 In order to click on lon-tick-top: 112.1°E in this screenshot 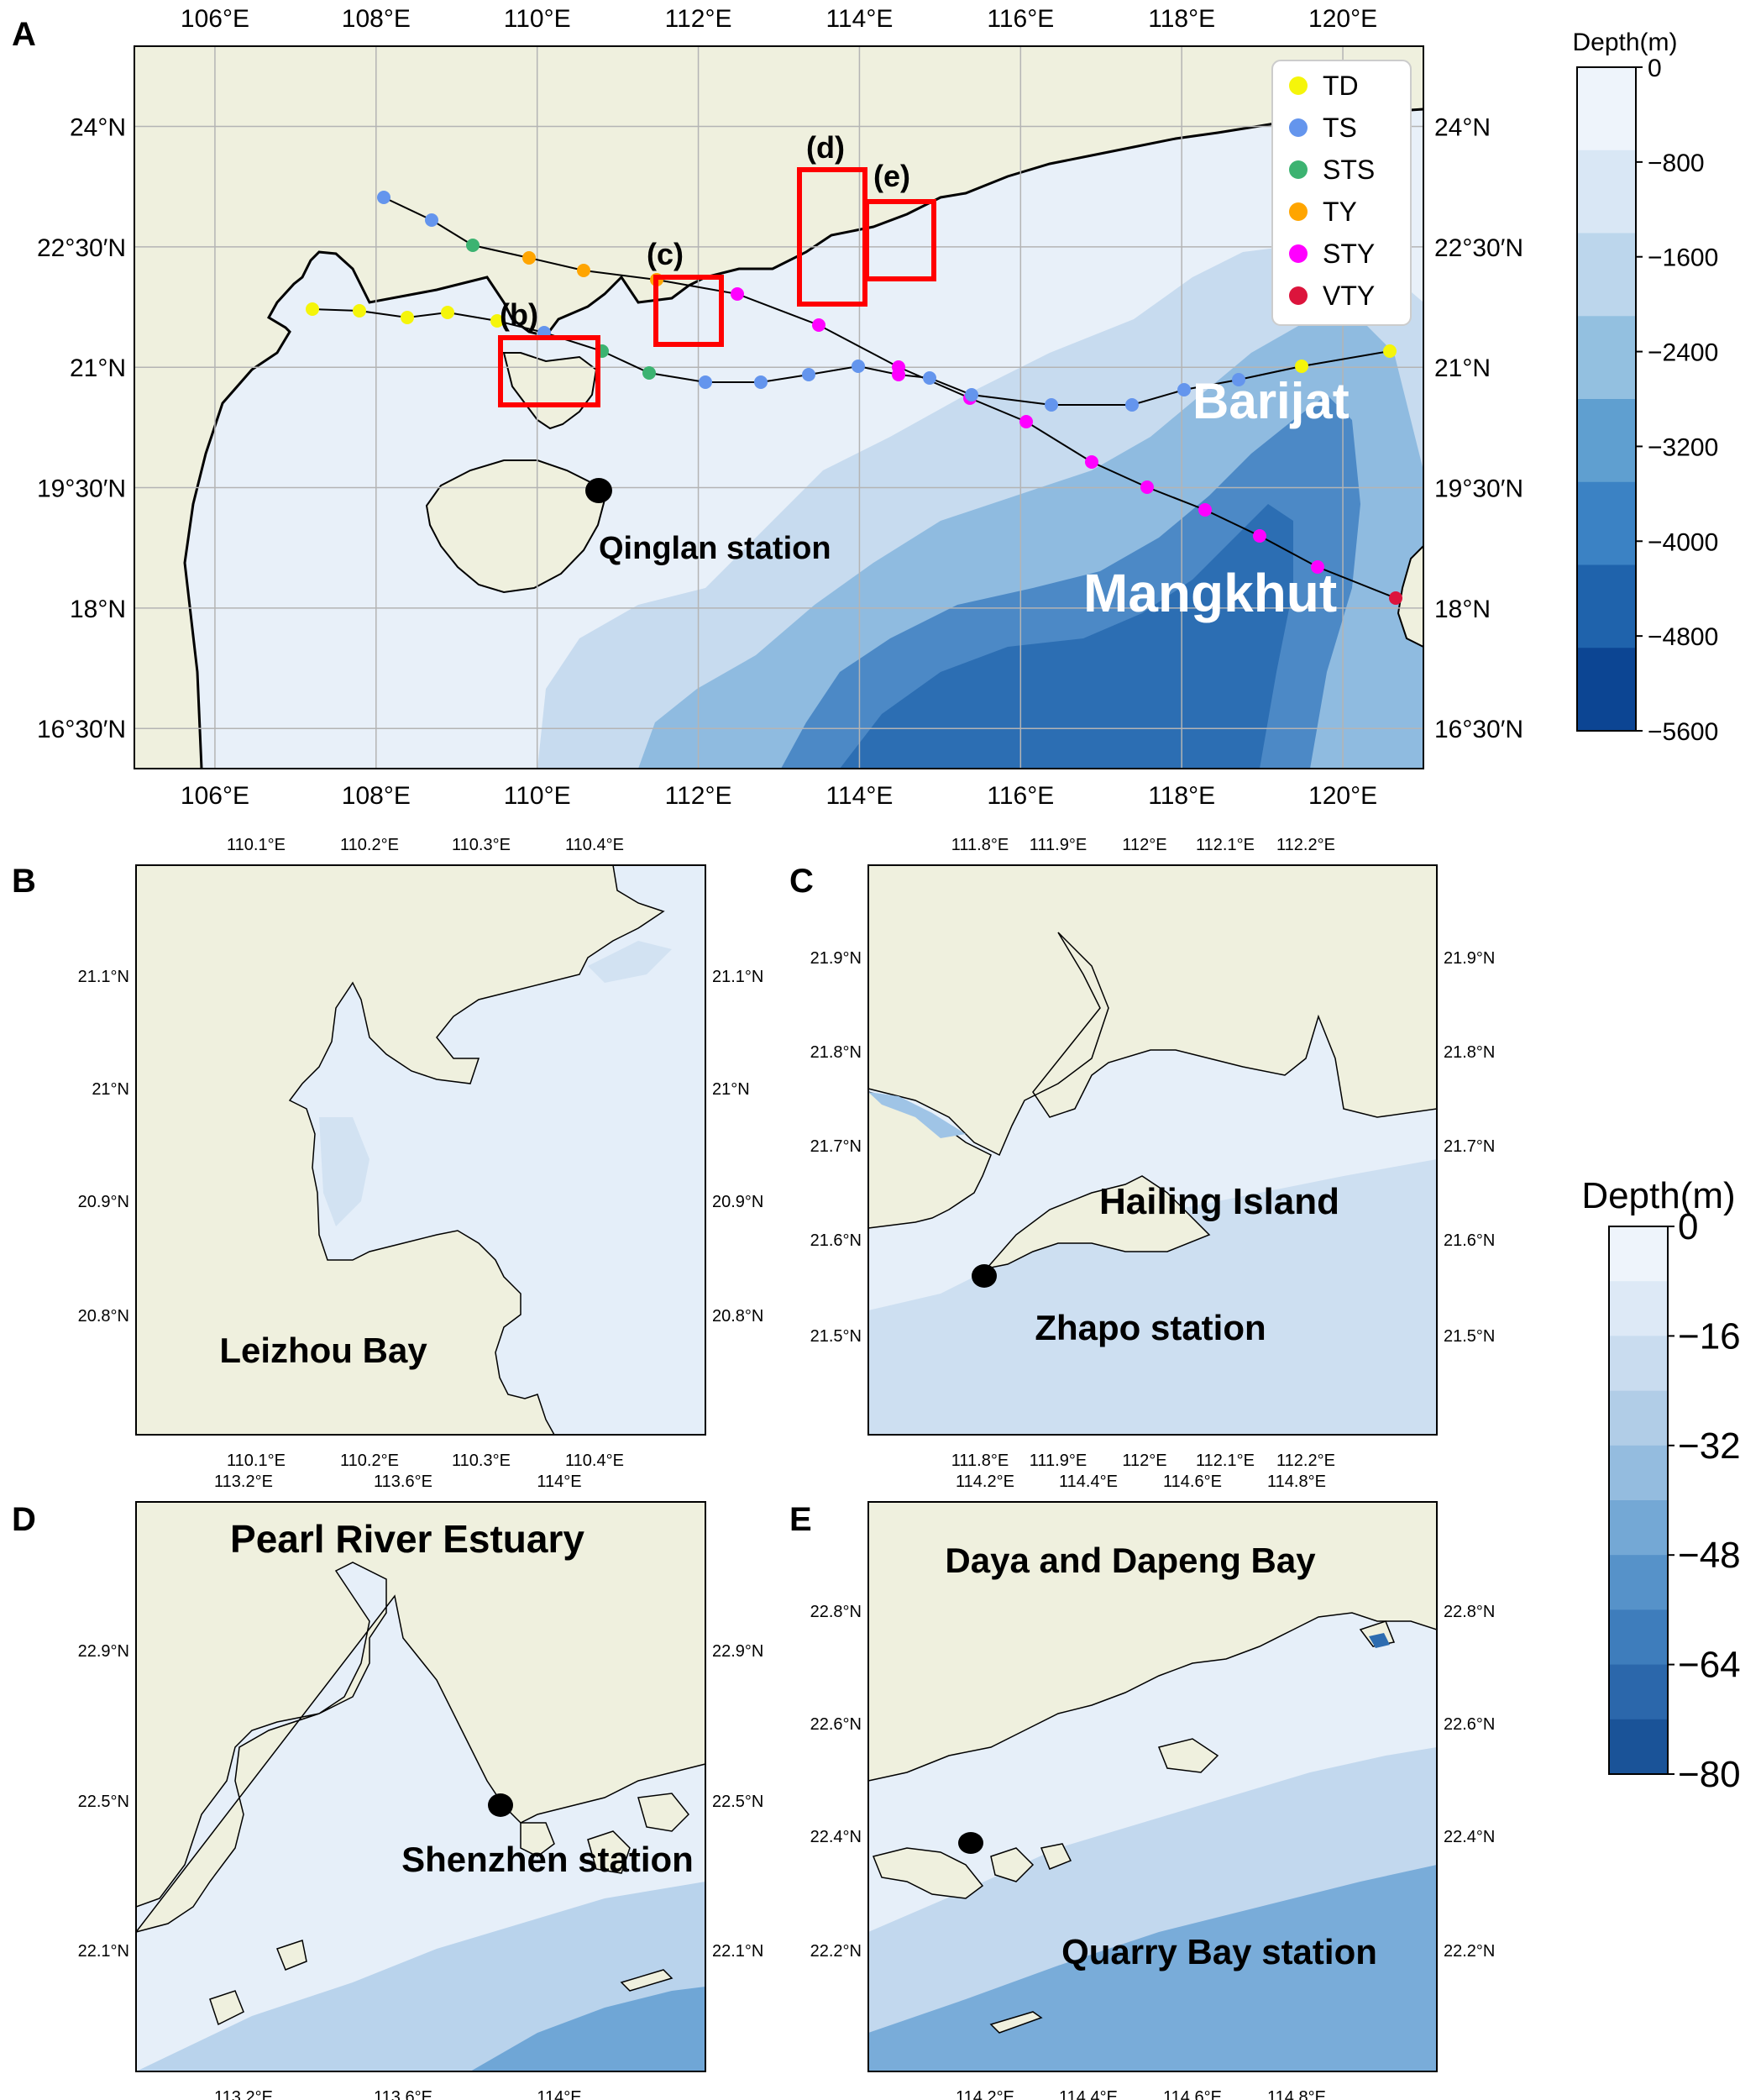, I will do `click(1225, 845)`.